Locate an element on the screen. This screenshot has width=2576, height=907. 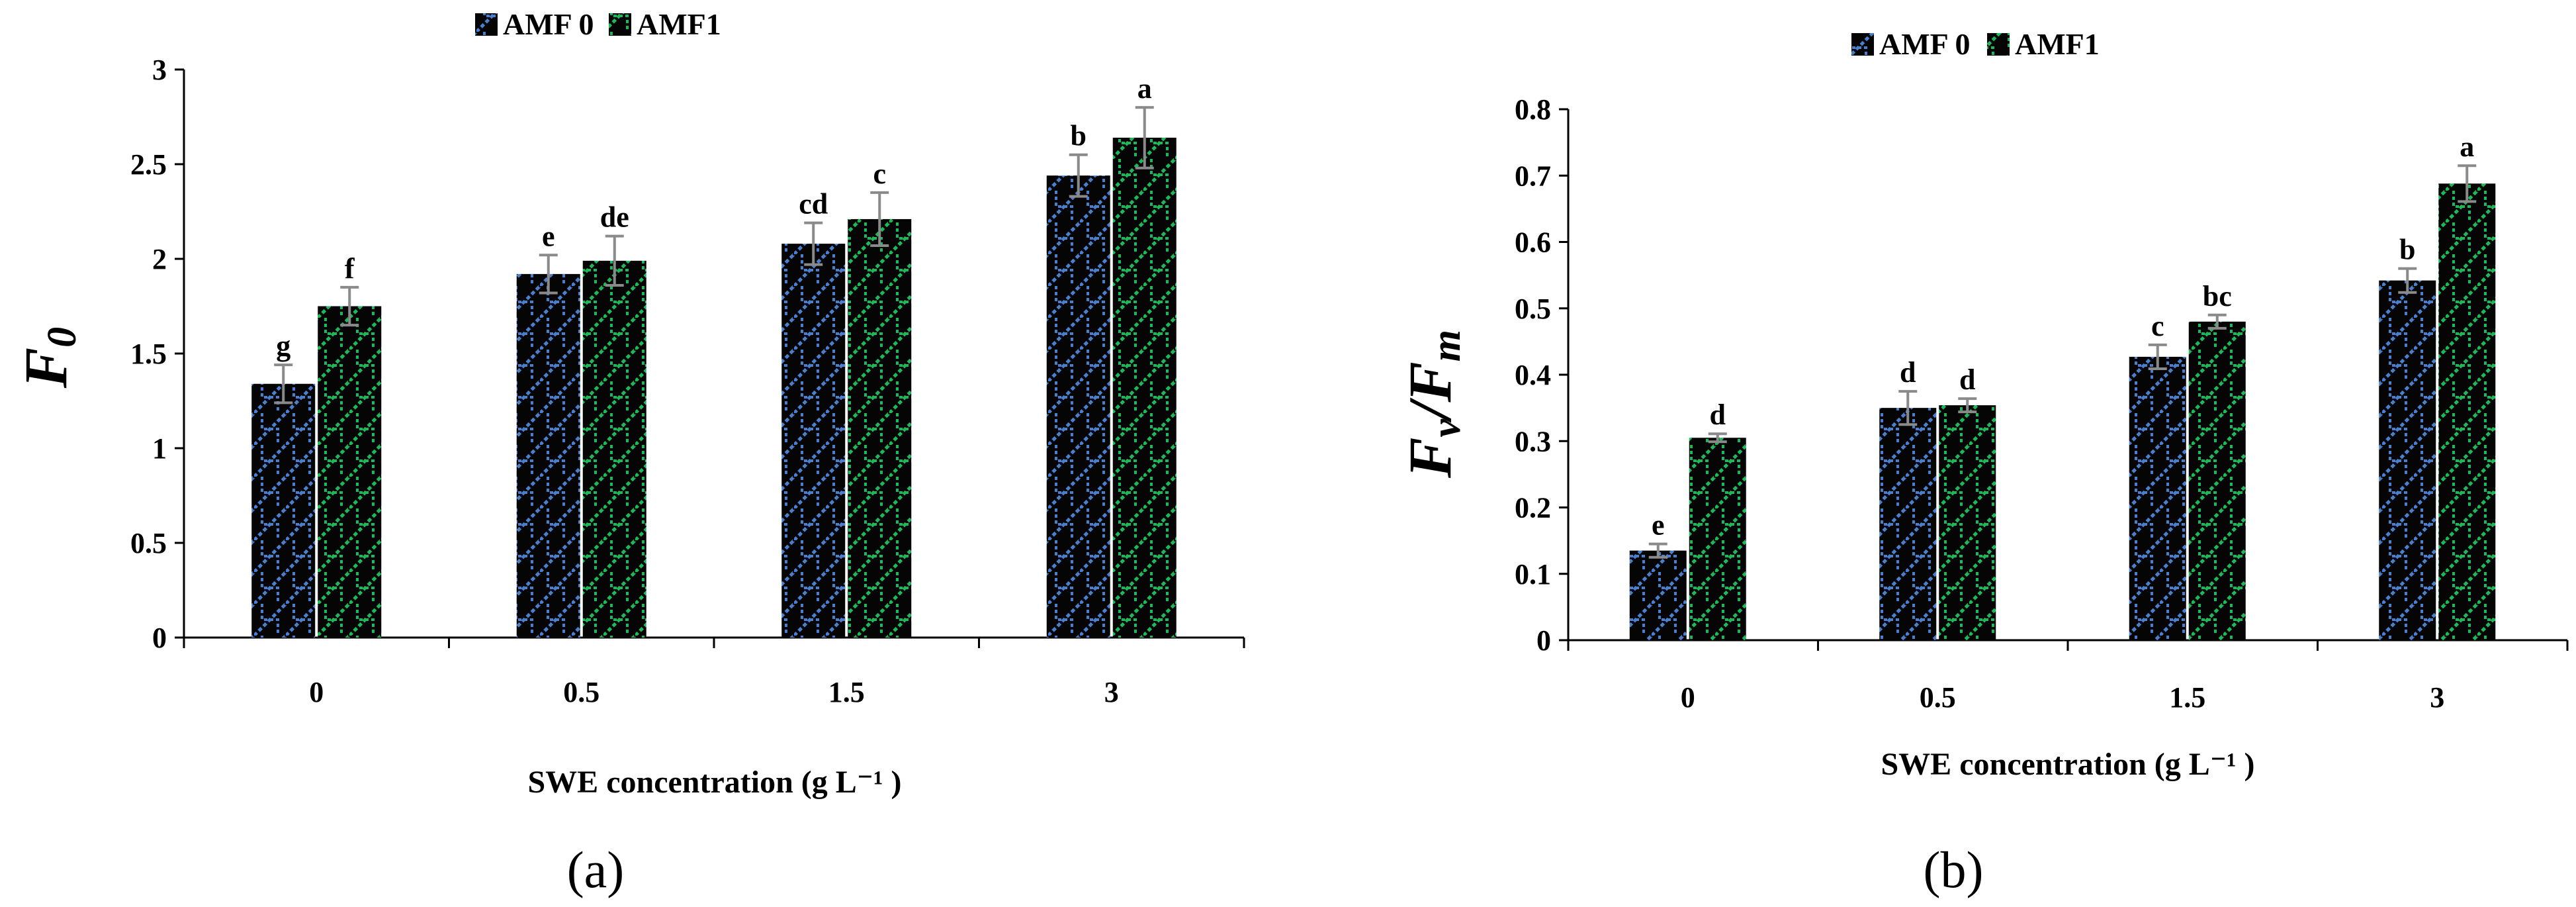
y-tick-label: 0.2 is located at coordinates (1533, 508).